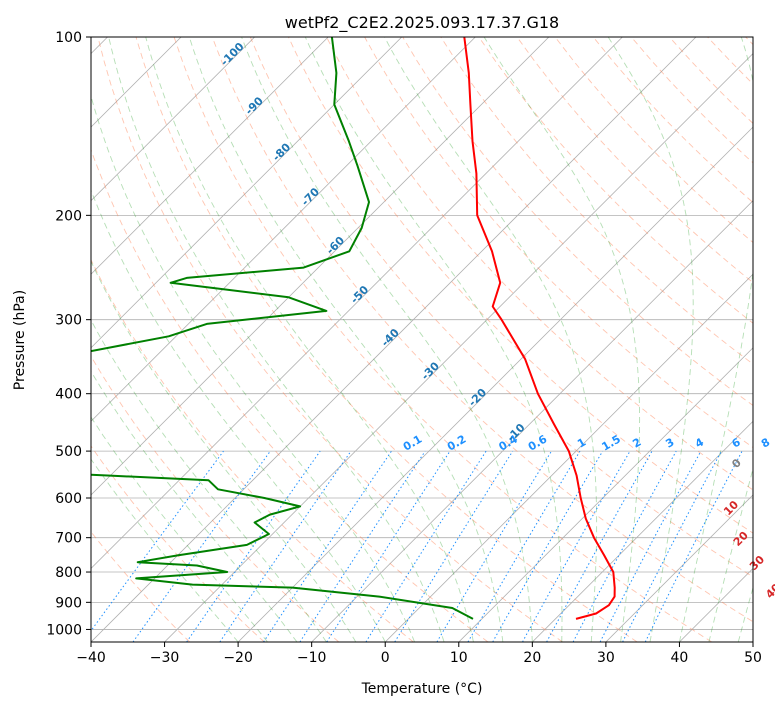 Image resolution: width=775 pixels, height=712 pixels. What do you see at coordinates (680, 658) in the screenshot?
I see `x-tick-label: 40` at bounding box center [680, 658].